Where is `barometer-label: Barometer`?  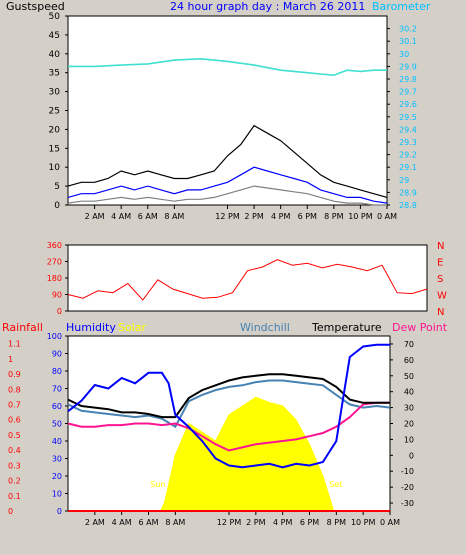 barometer-label: Barometer is located at coordinates (401, 6).